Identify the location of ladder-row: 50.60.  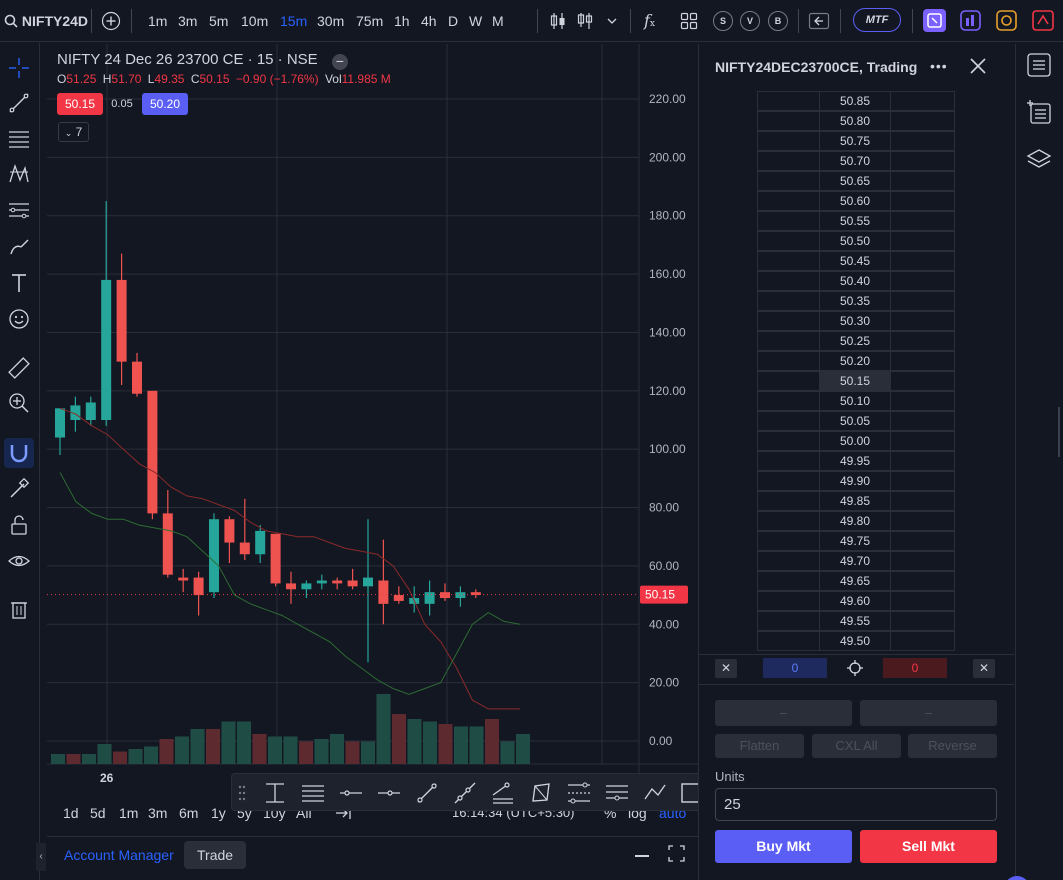
(856, 201).